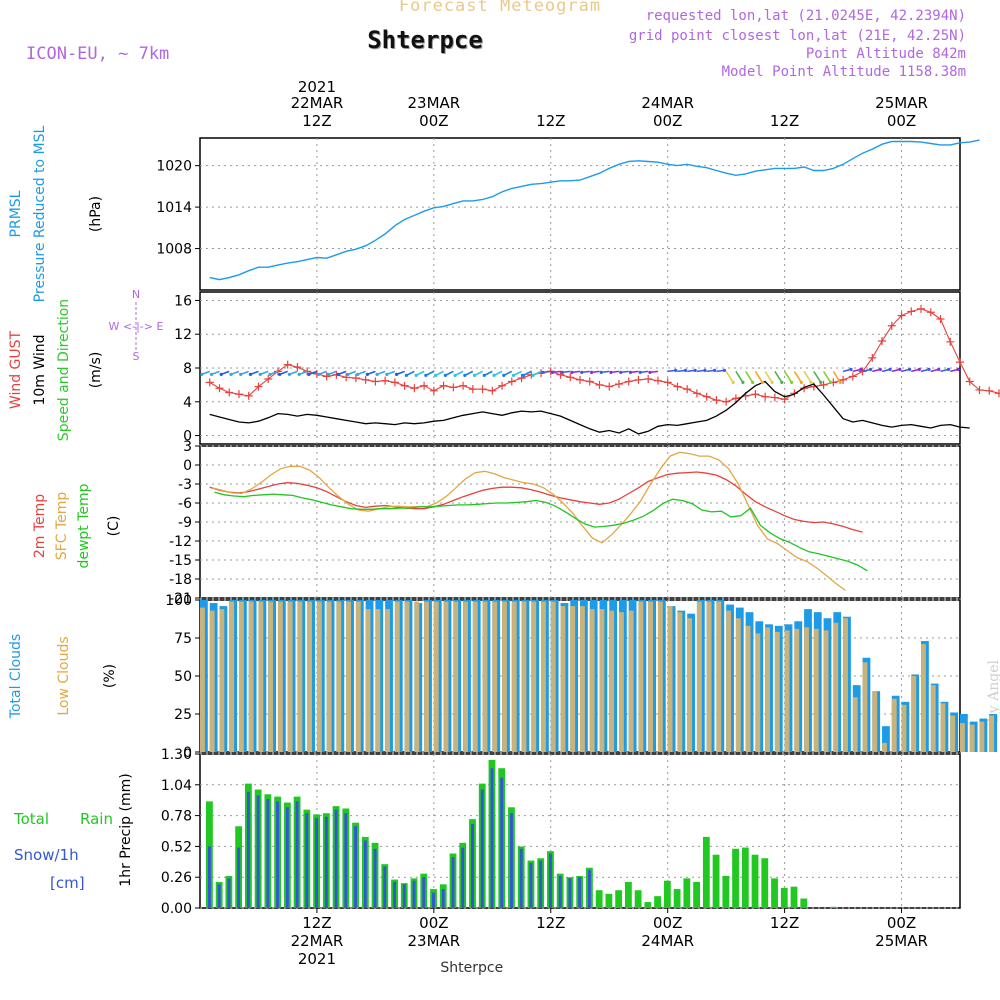  I want to click on y-tick-label: 1008, so click(174, 250).